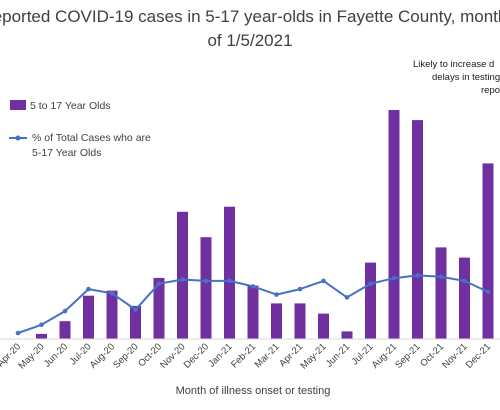 The height and width of the screenshot is (410, 500). What do you see at coordinates (453, 64) in the screenshot?
I see `annotation-line-1: Likely to increase d` at bounding box center [453, 64].